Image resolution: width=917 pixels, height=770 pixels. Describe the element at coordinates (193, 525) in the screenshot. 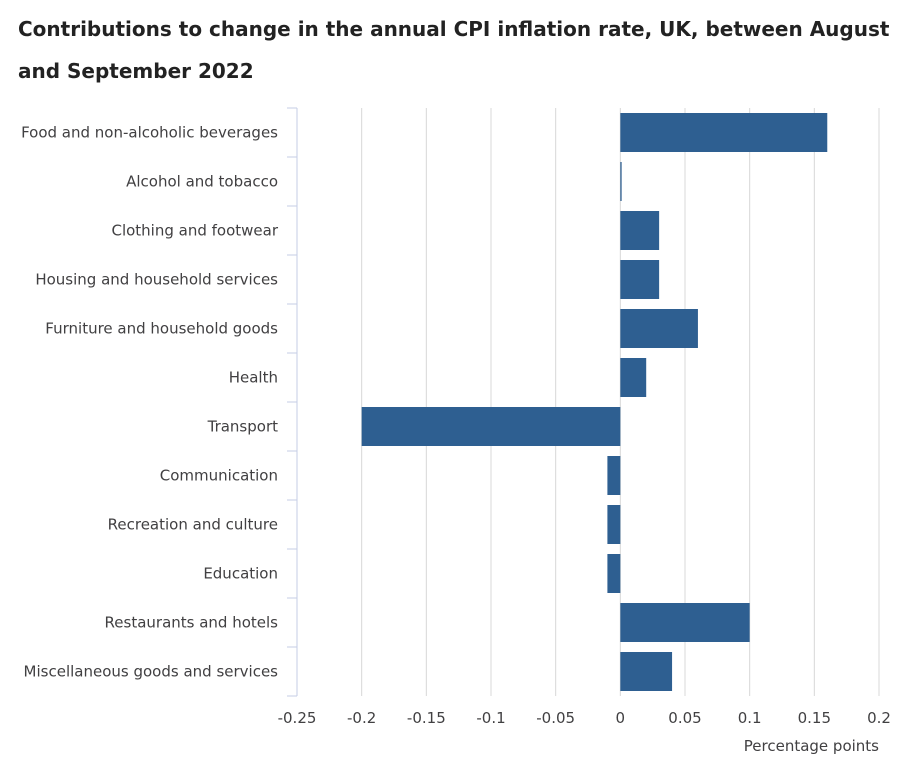

I see `category-label: Recreation and culture` at that location.